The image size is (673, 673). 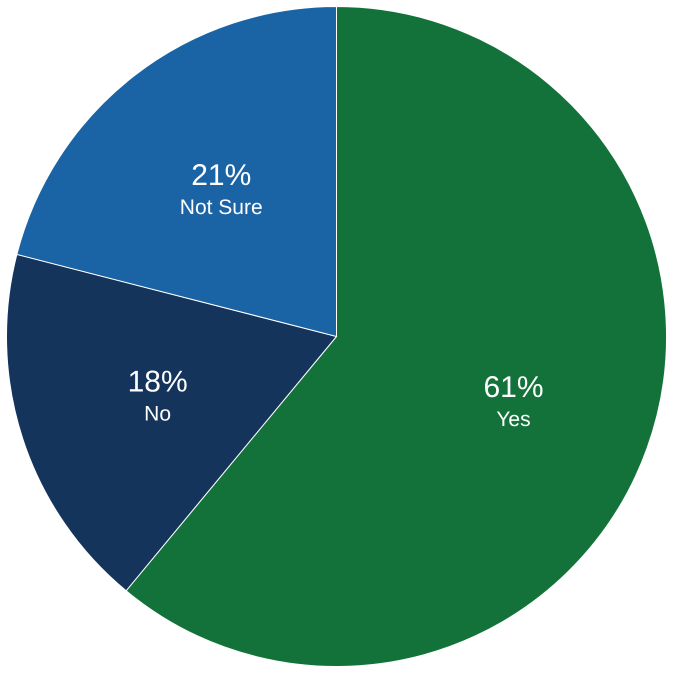 What do you see at coordinates (513, 420) in the screenshot?
I see `slice-label: Yes` at bounding box center [513, 420].